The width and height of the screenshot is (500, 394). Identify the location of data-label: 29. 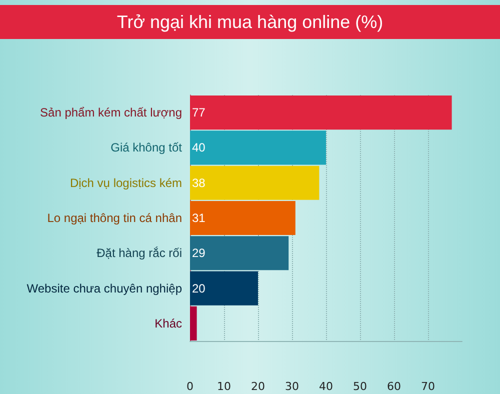
(199, 253).